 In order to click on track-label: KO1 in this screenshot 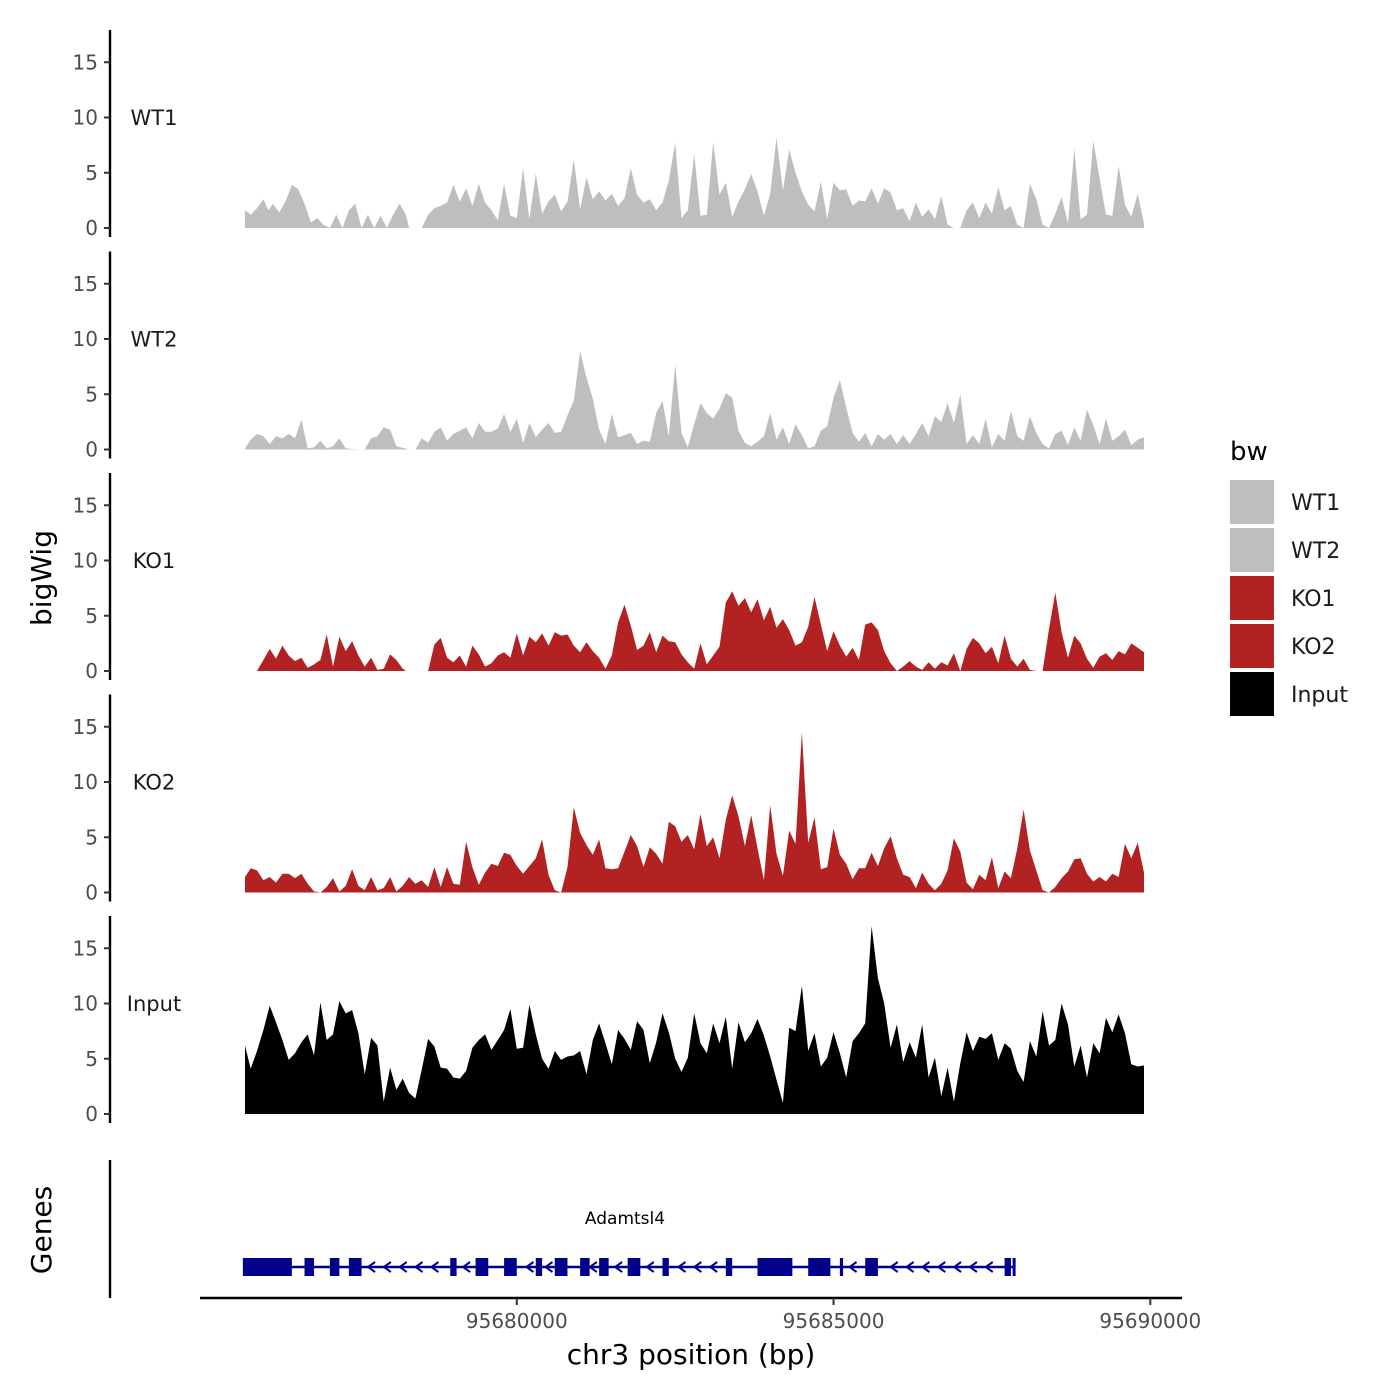, I will do `click(154, 561)`.